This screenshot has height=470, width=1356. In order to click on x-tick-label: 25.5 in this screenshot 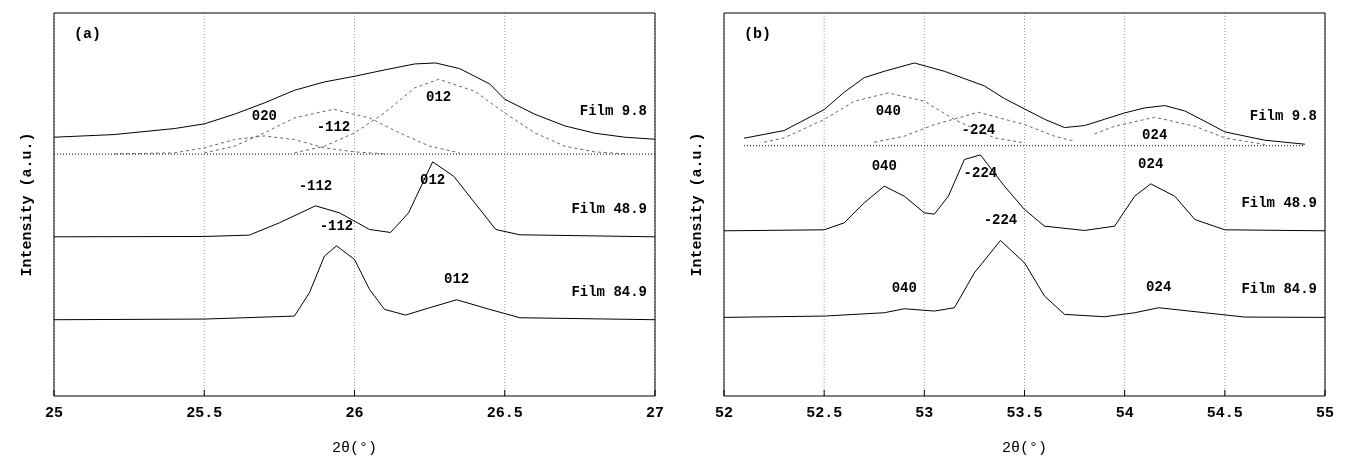, I will do `click(204, 413)`.